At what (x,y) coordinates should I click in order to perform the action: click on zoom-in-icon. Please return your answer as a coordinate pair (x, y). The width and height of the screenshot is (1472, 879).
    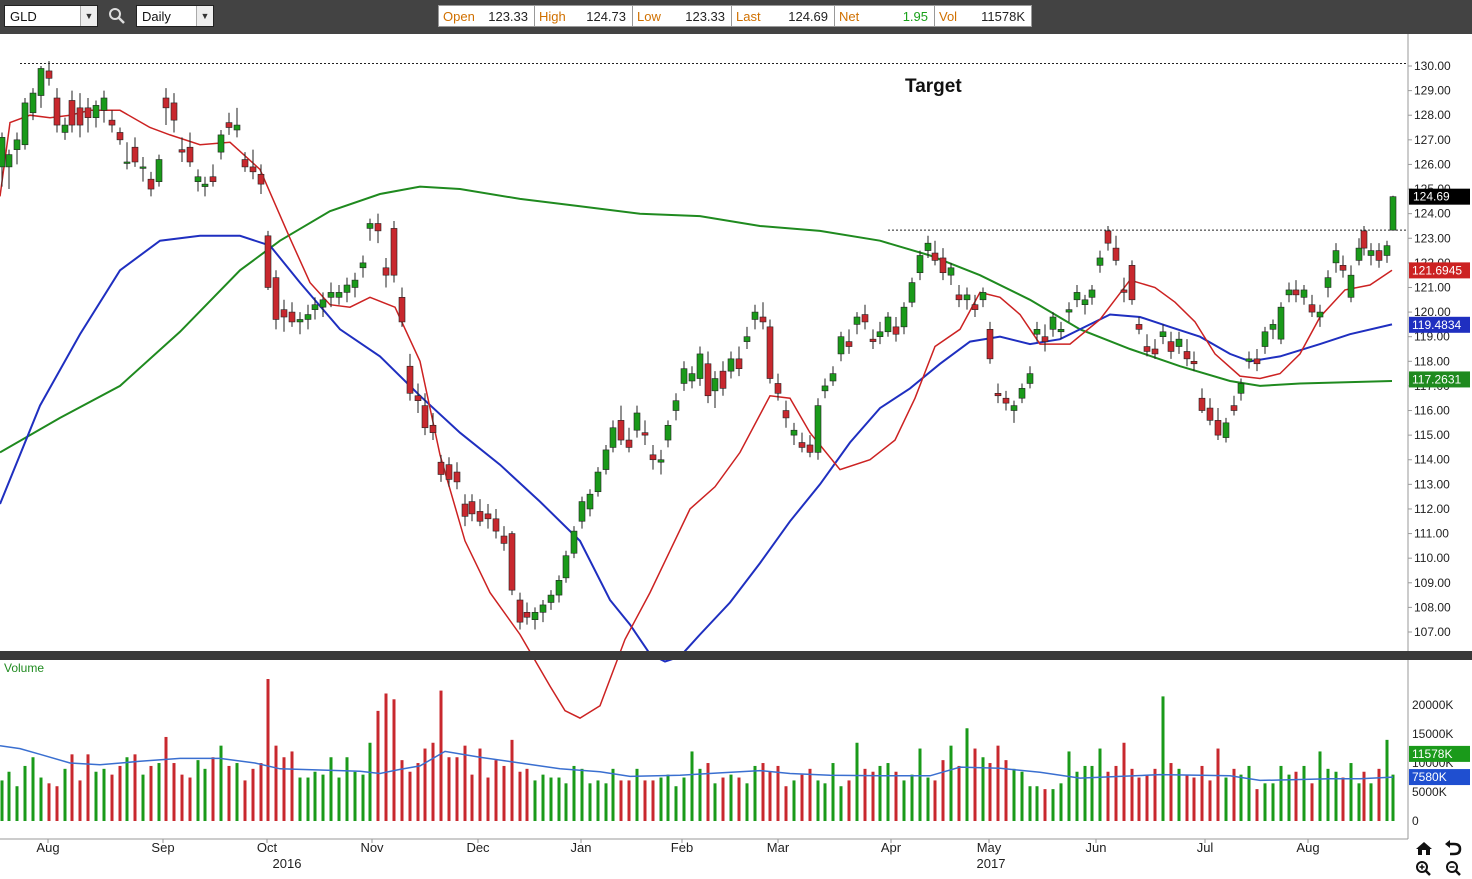
    Looking at the image, I should click on (1423, 868).